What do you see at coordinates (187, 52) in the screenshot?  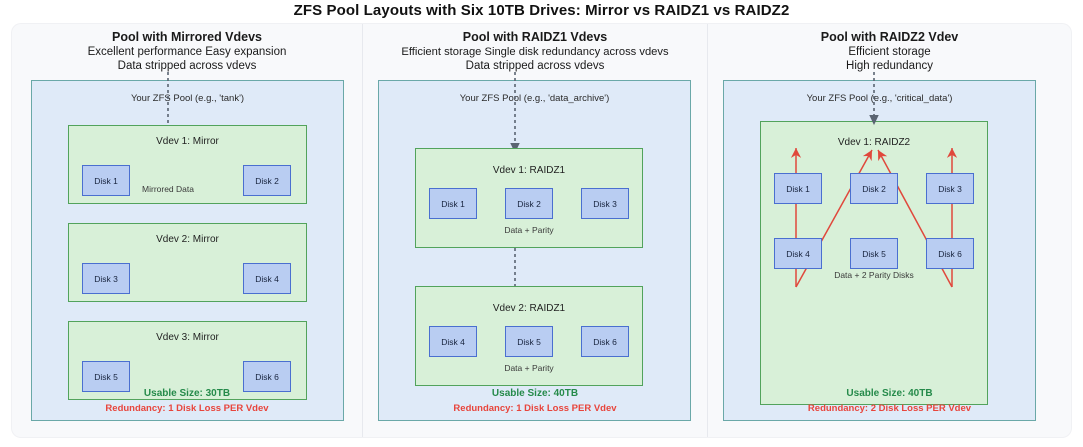 I see `panel-mirror-subtitle-1: Excellent performance Easy expansion` at bounding box center [187, 52].